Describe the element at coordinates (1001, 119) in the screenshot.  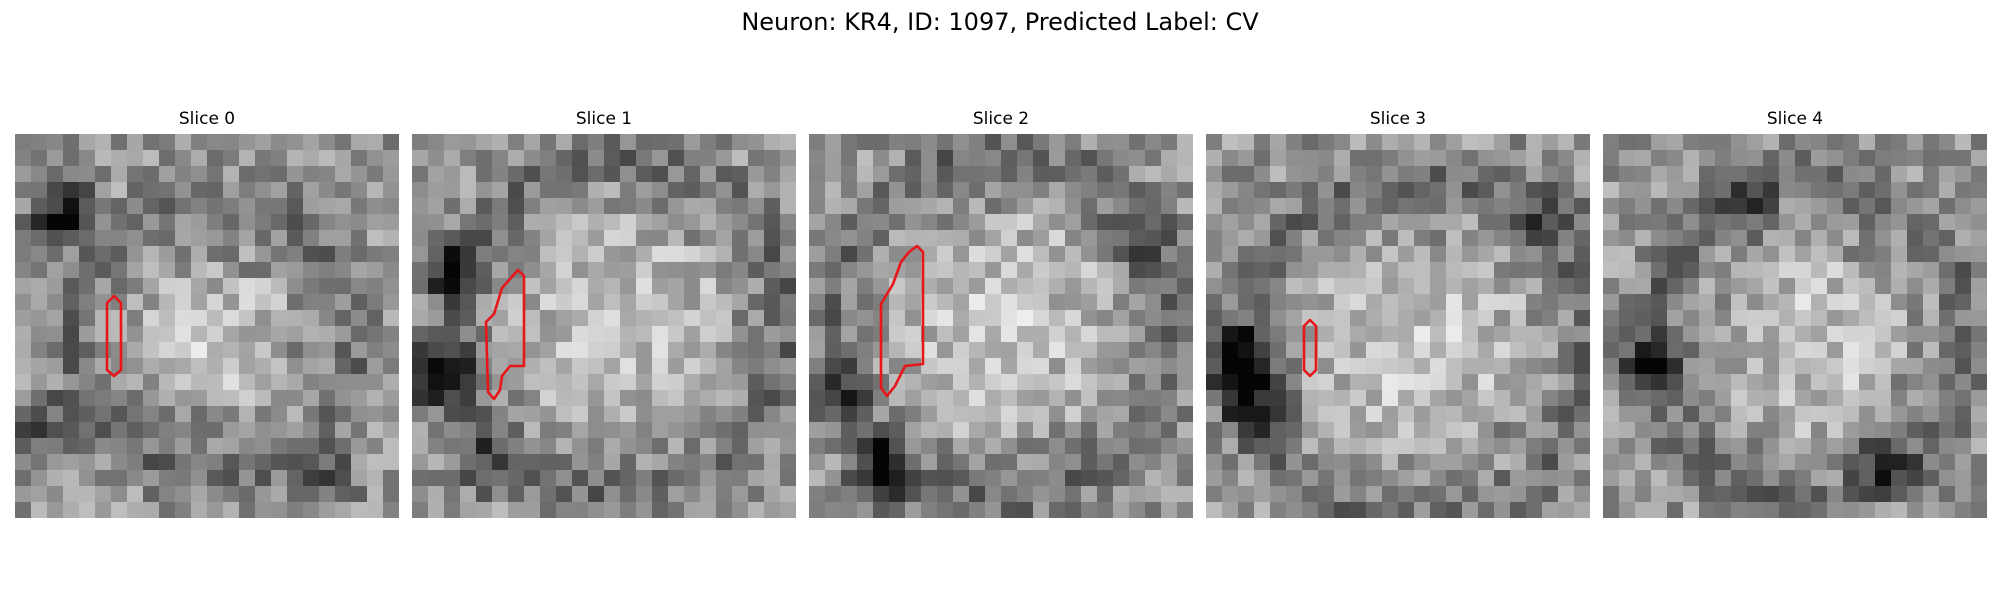
I see `slice-title-2: Slice 2` at that location.